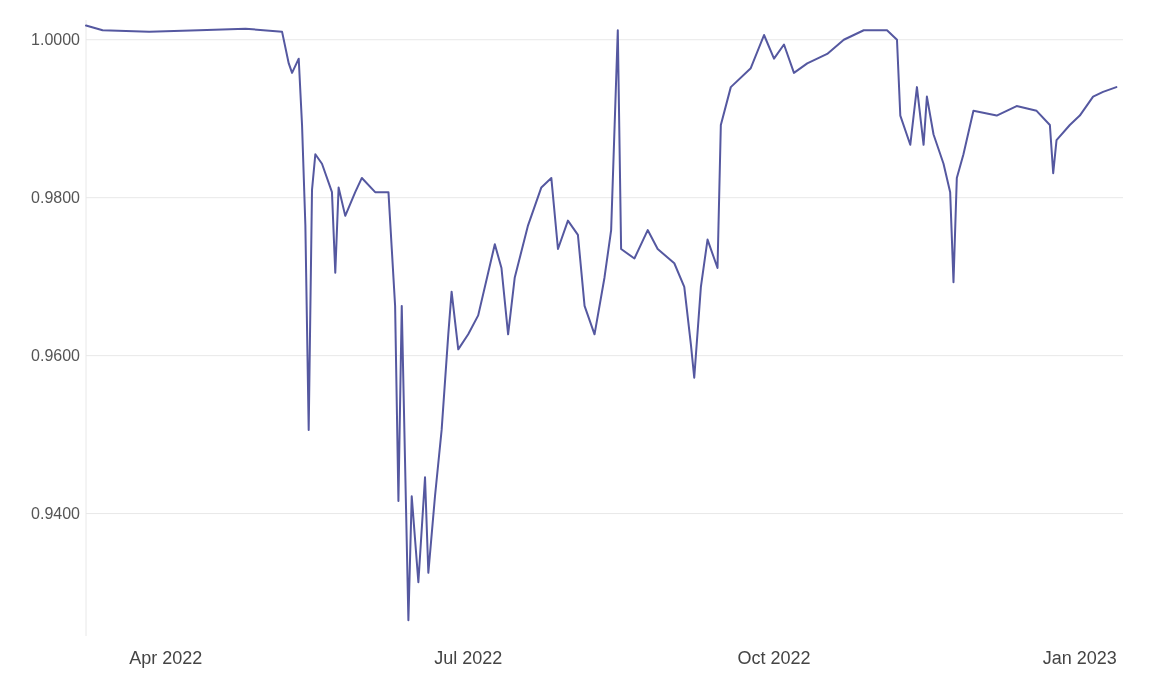 The width and height of the screenshot is (1171, 684). Describe the element at coordinates (774, 658) in the screenshot. I see `x-tick-label: Oct 2022` at that location.